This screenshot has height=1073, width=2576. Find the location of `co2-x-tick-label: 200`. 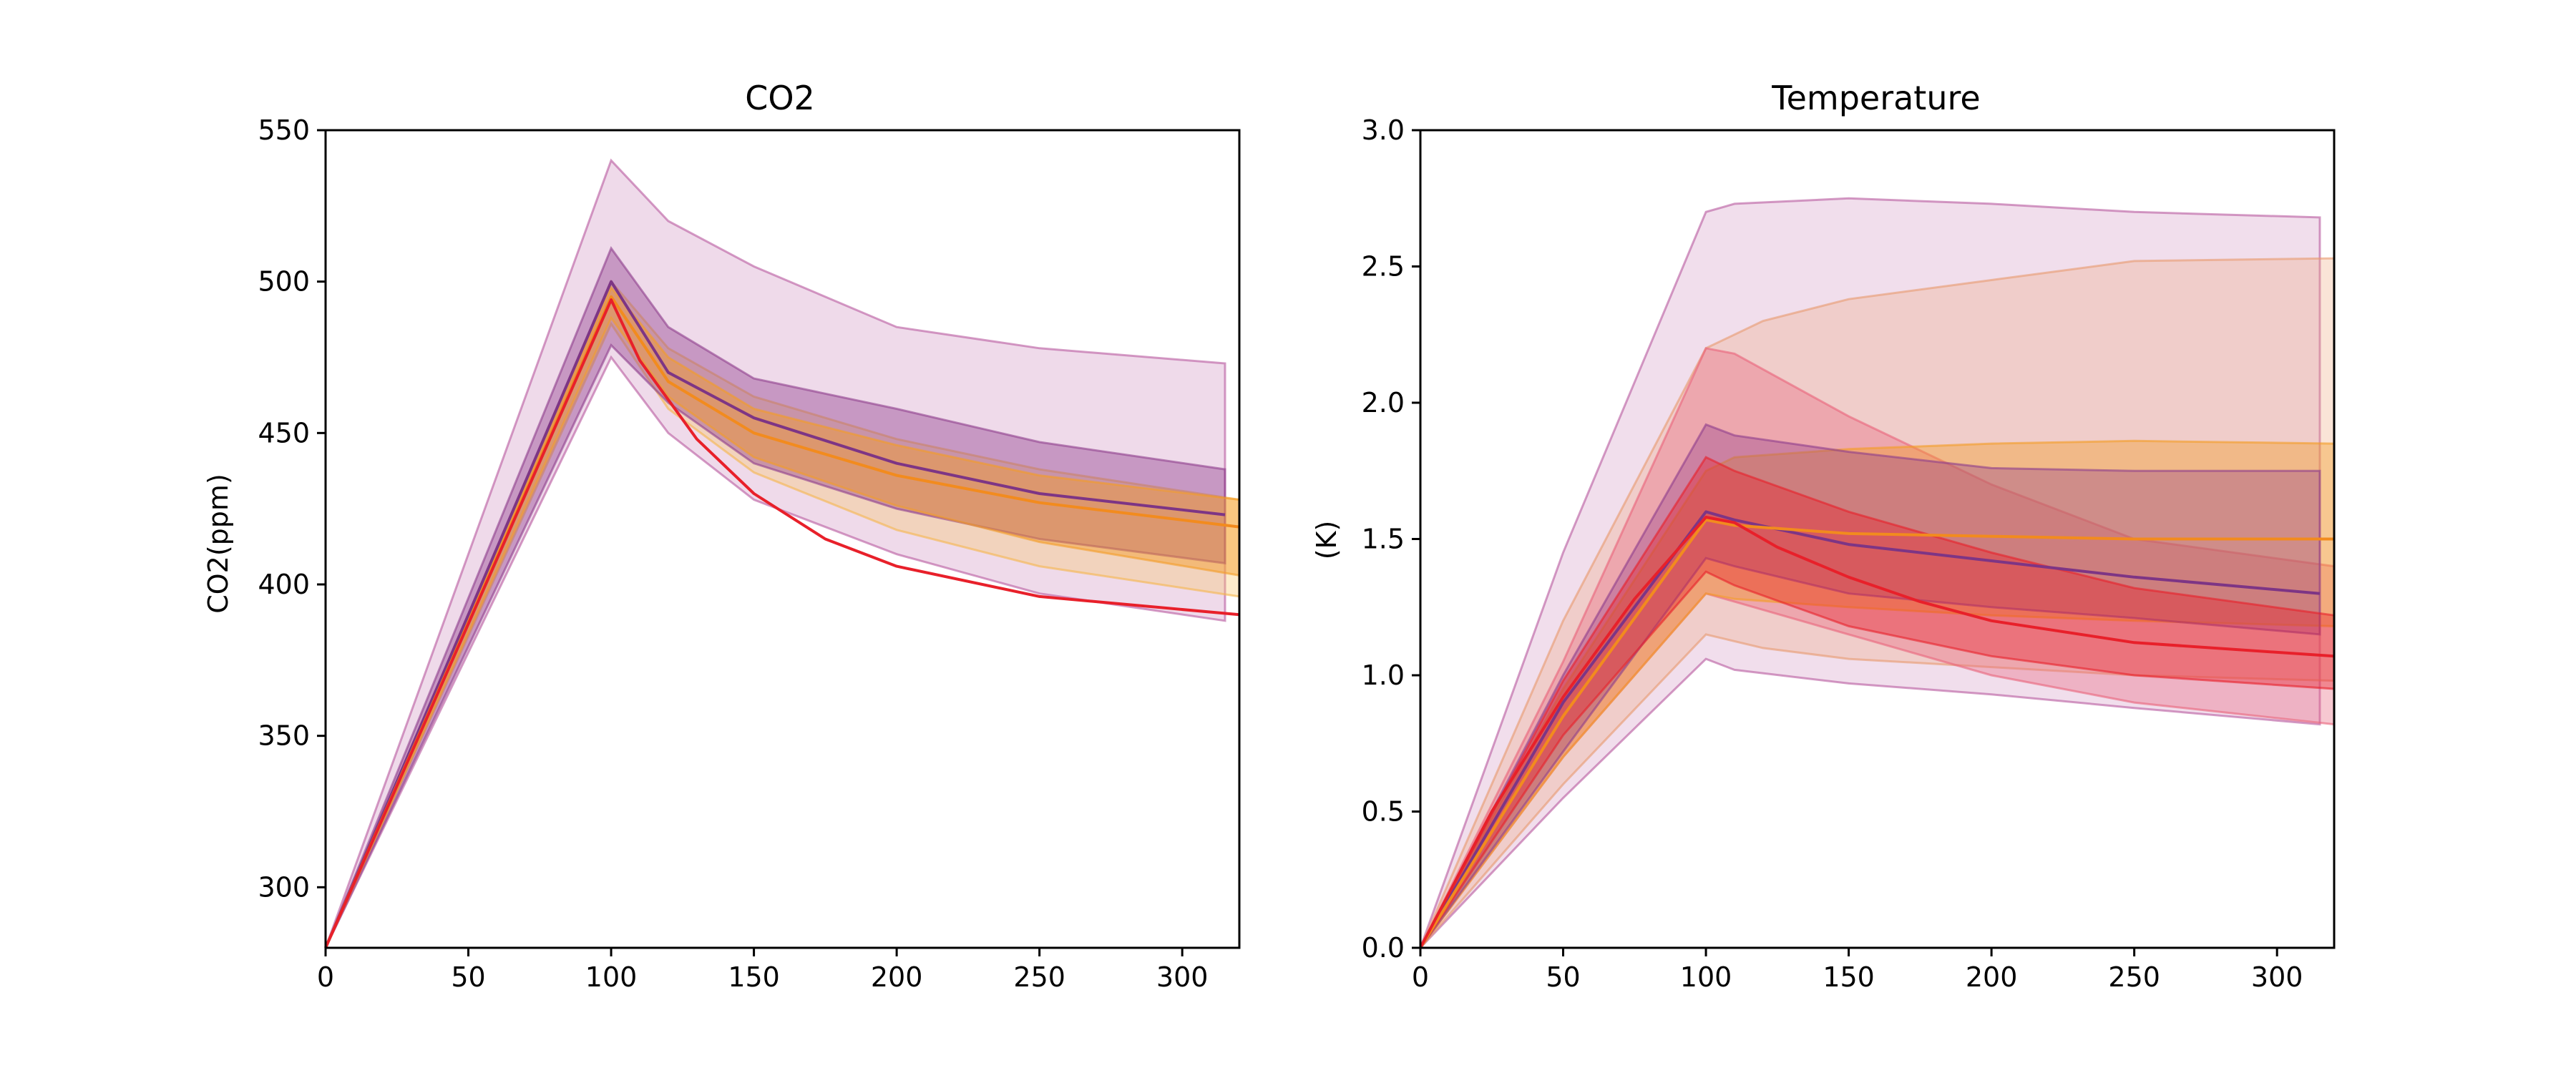

co2-x-tick-label: 200 is located at coordinates (897, 977).